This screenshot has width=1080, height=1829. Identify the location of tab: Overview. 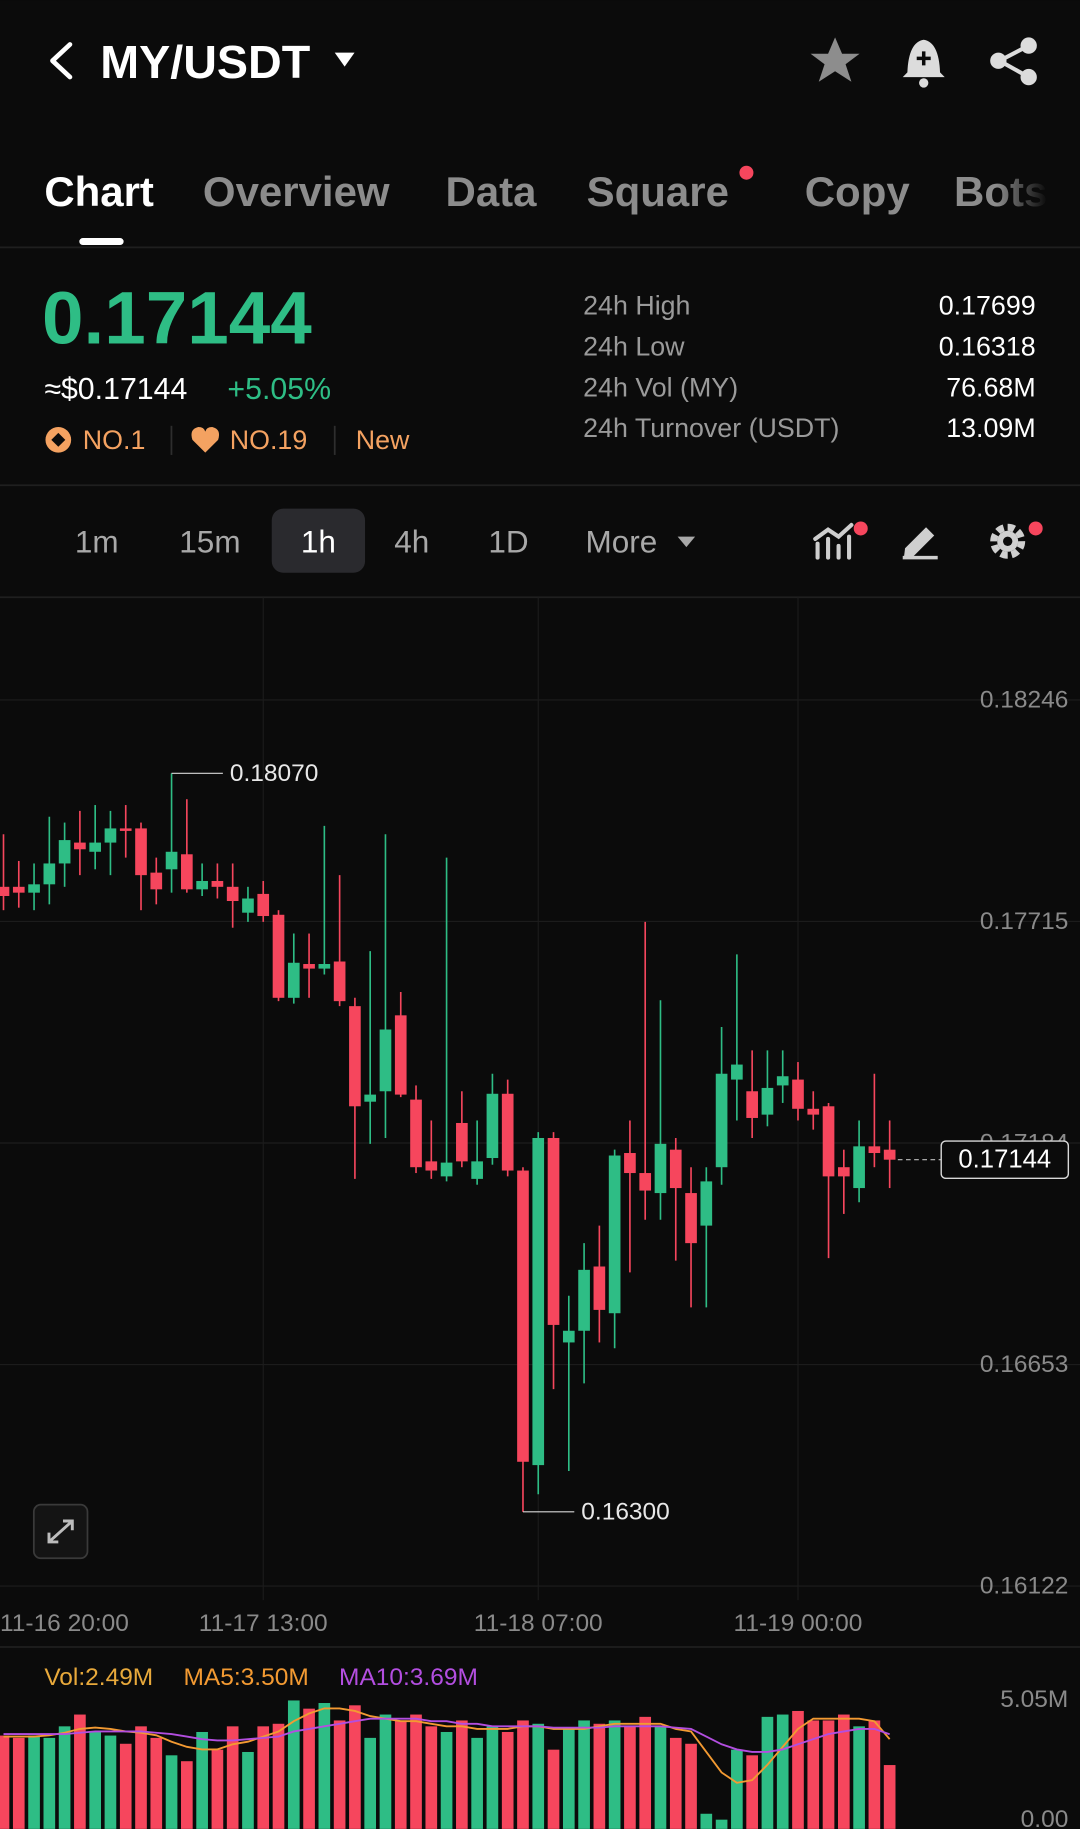
(296, 191).